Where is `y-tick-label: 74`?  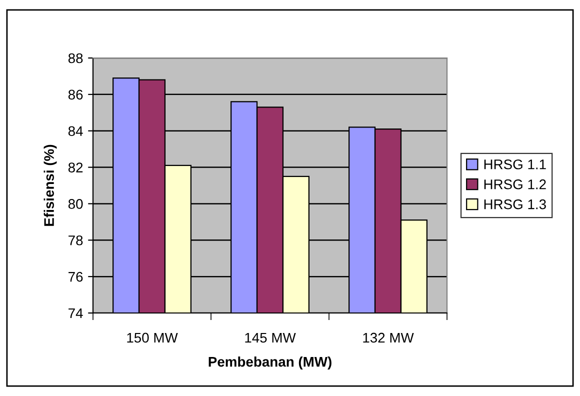
y-tick-label: 74 is located at coordinates (75, 313).